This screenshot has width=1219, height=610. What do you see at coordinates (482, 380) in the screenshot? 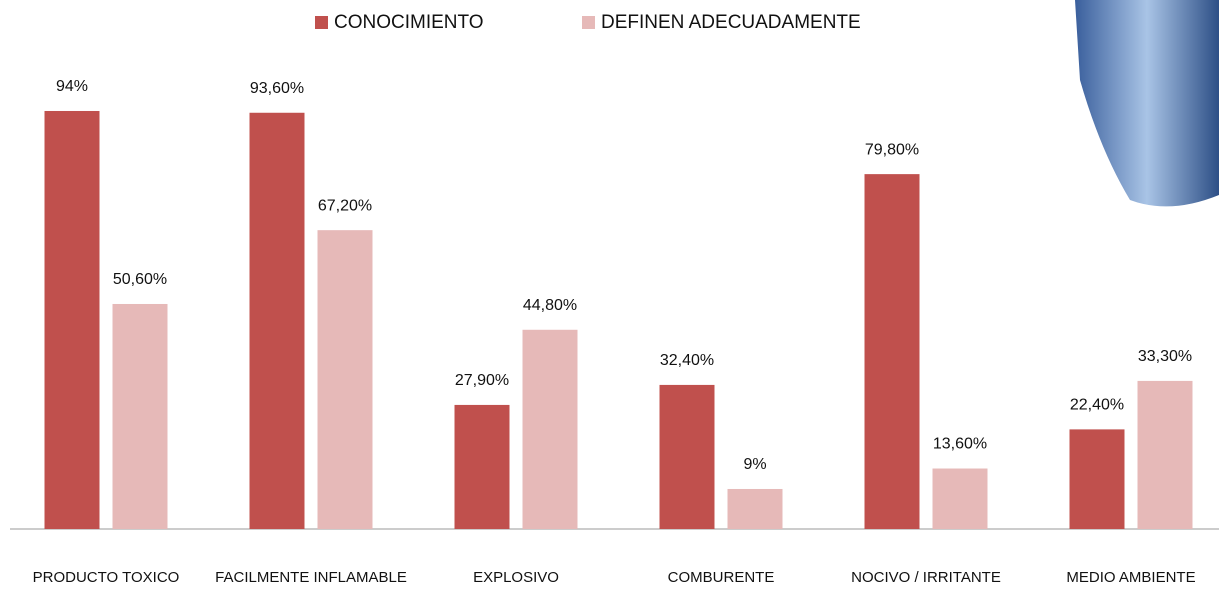
I see `value-label: 27,90%` at bounding box center [482, 380].